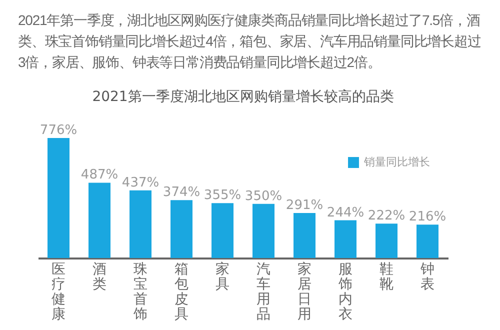  Describe the element at coordinates (263, 196) in the screenshot. I see `data-label: 350%` at that location.